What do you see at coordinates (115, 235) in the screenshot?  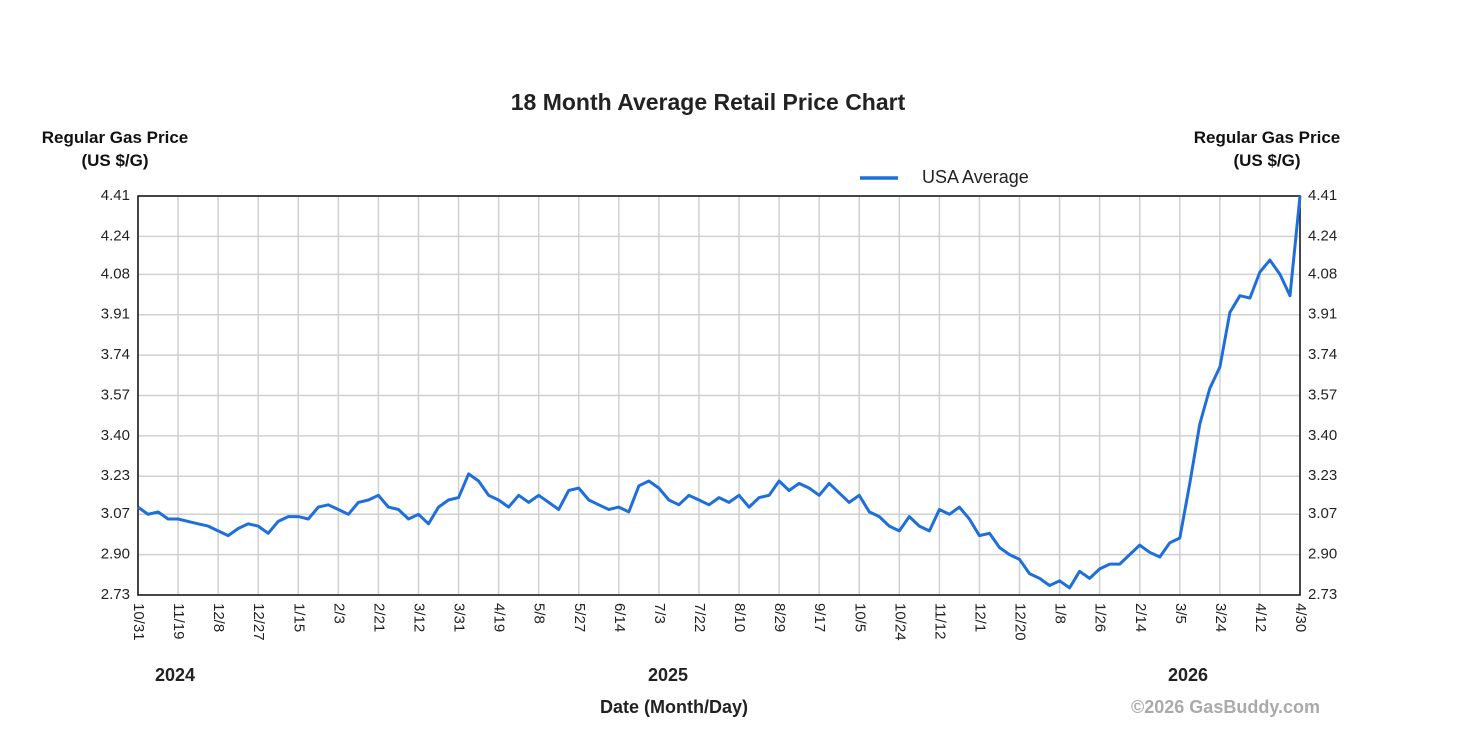 I see `y-tick-label: 4.24` at bounding box center [115, 235].